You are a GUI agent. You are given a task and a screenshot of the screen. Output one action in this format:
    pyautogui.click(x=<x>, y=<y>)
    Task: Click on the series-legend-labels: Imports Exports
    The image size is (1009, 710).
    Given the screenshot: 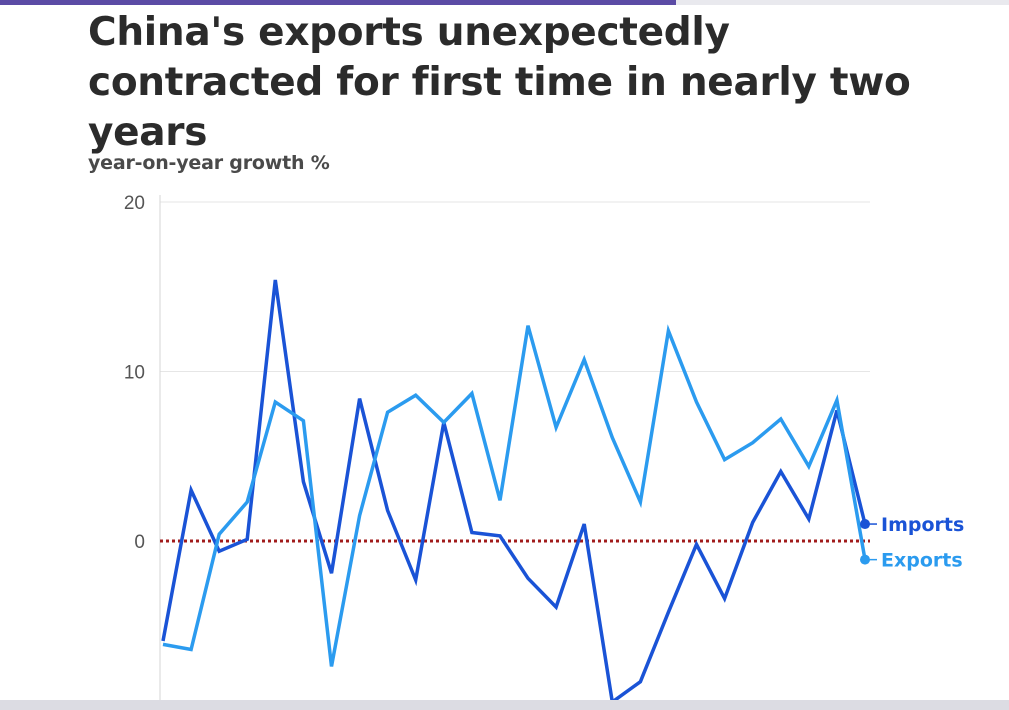 What is the action you would take?
    pyautogui.click(x=912, y=543)
    